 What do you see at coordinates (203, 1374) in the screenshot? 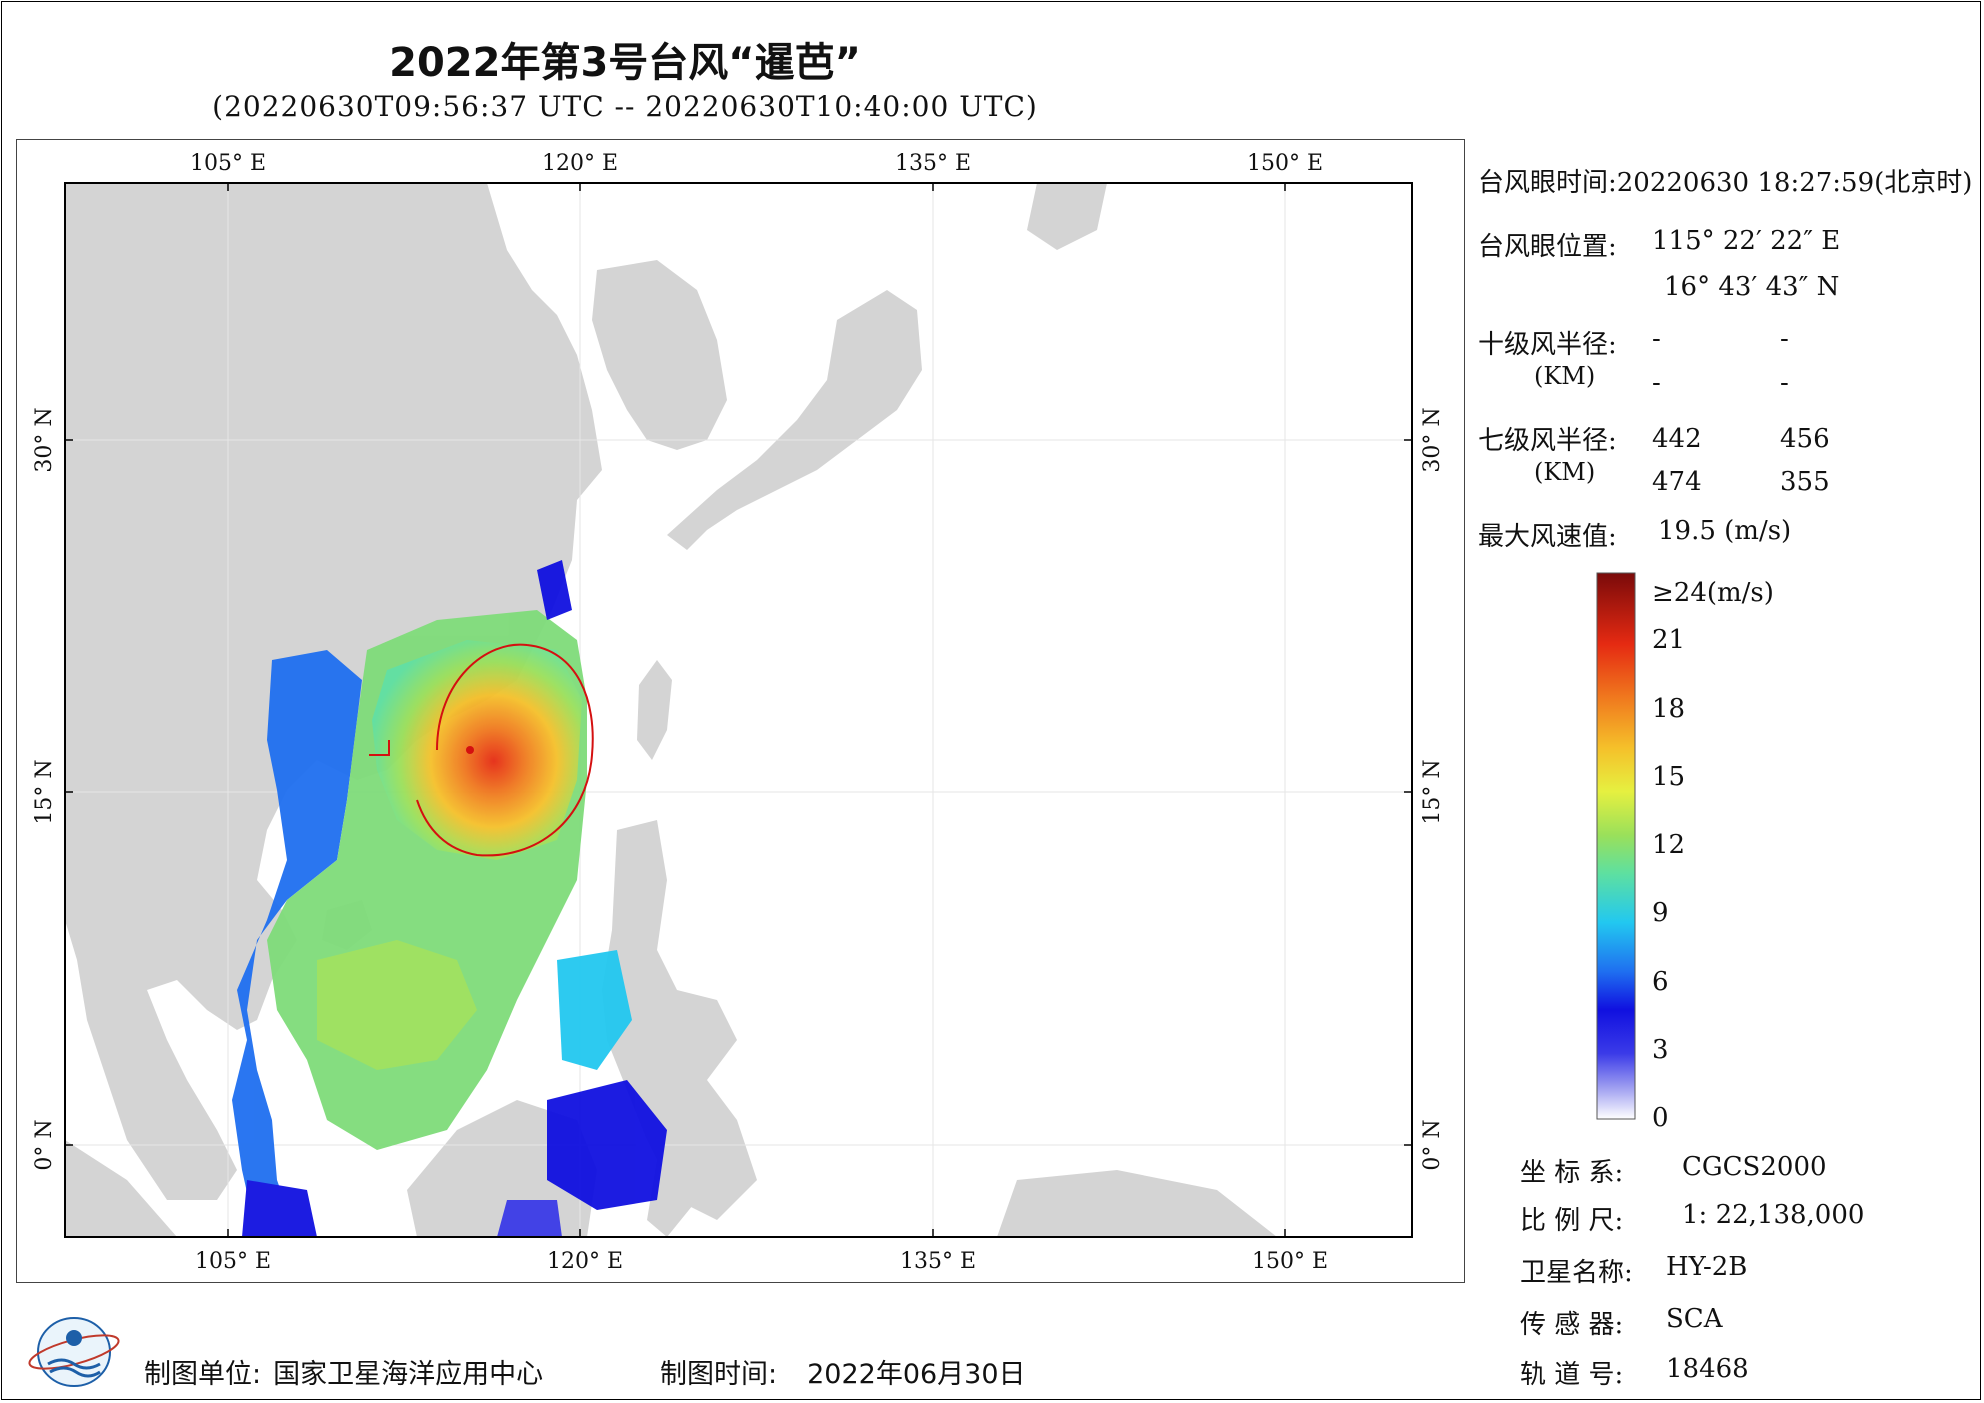
I see `maker-label: 制图单位:` at bounding box center [203, 1374].